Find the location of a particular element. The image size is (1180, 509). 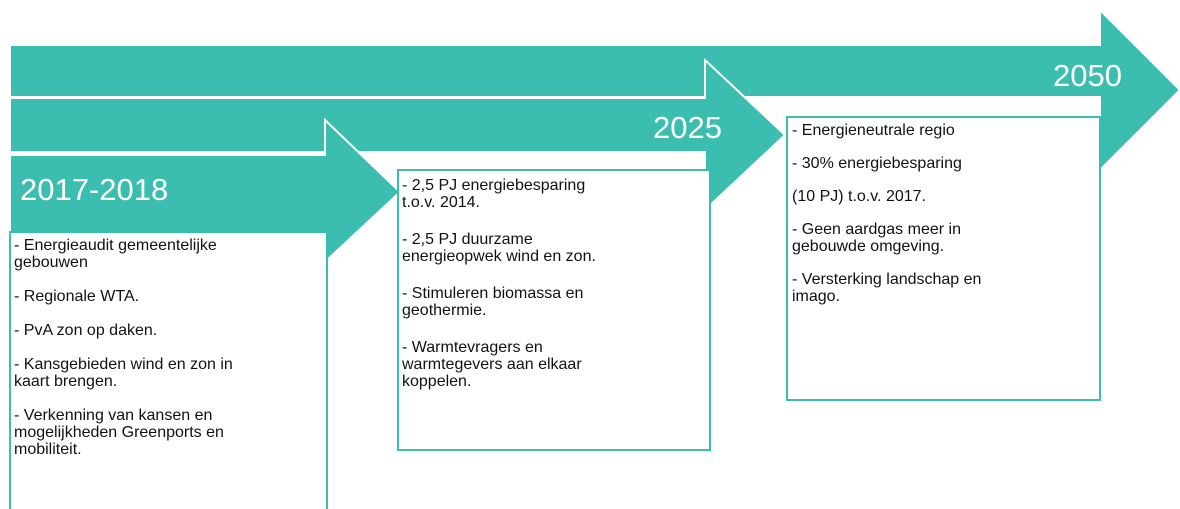

box-2017 is located at coordinates (168, 370).